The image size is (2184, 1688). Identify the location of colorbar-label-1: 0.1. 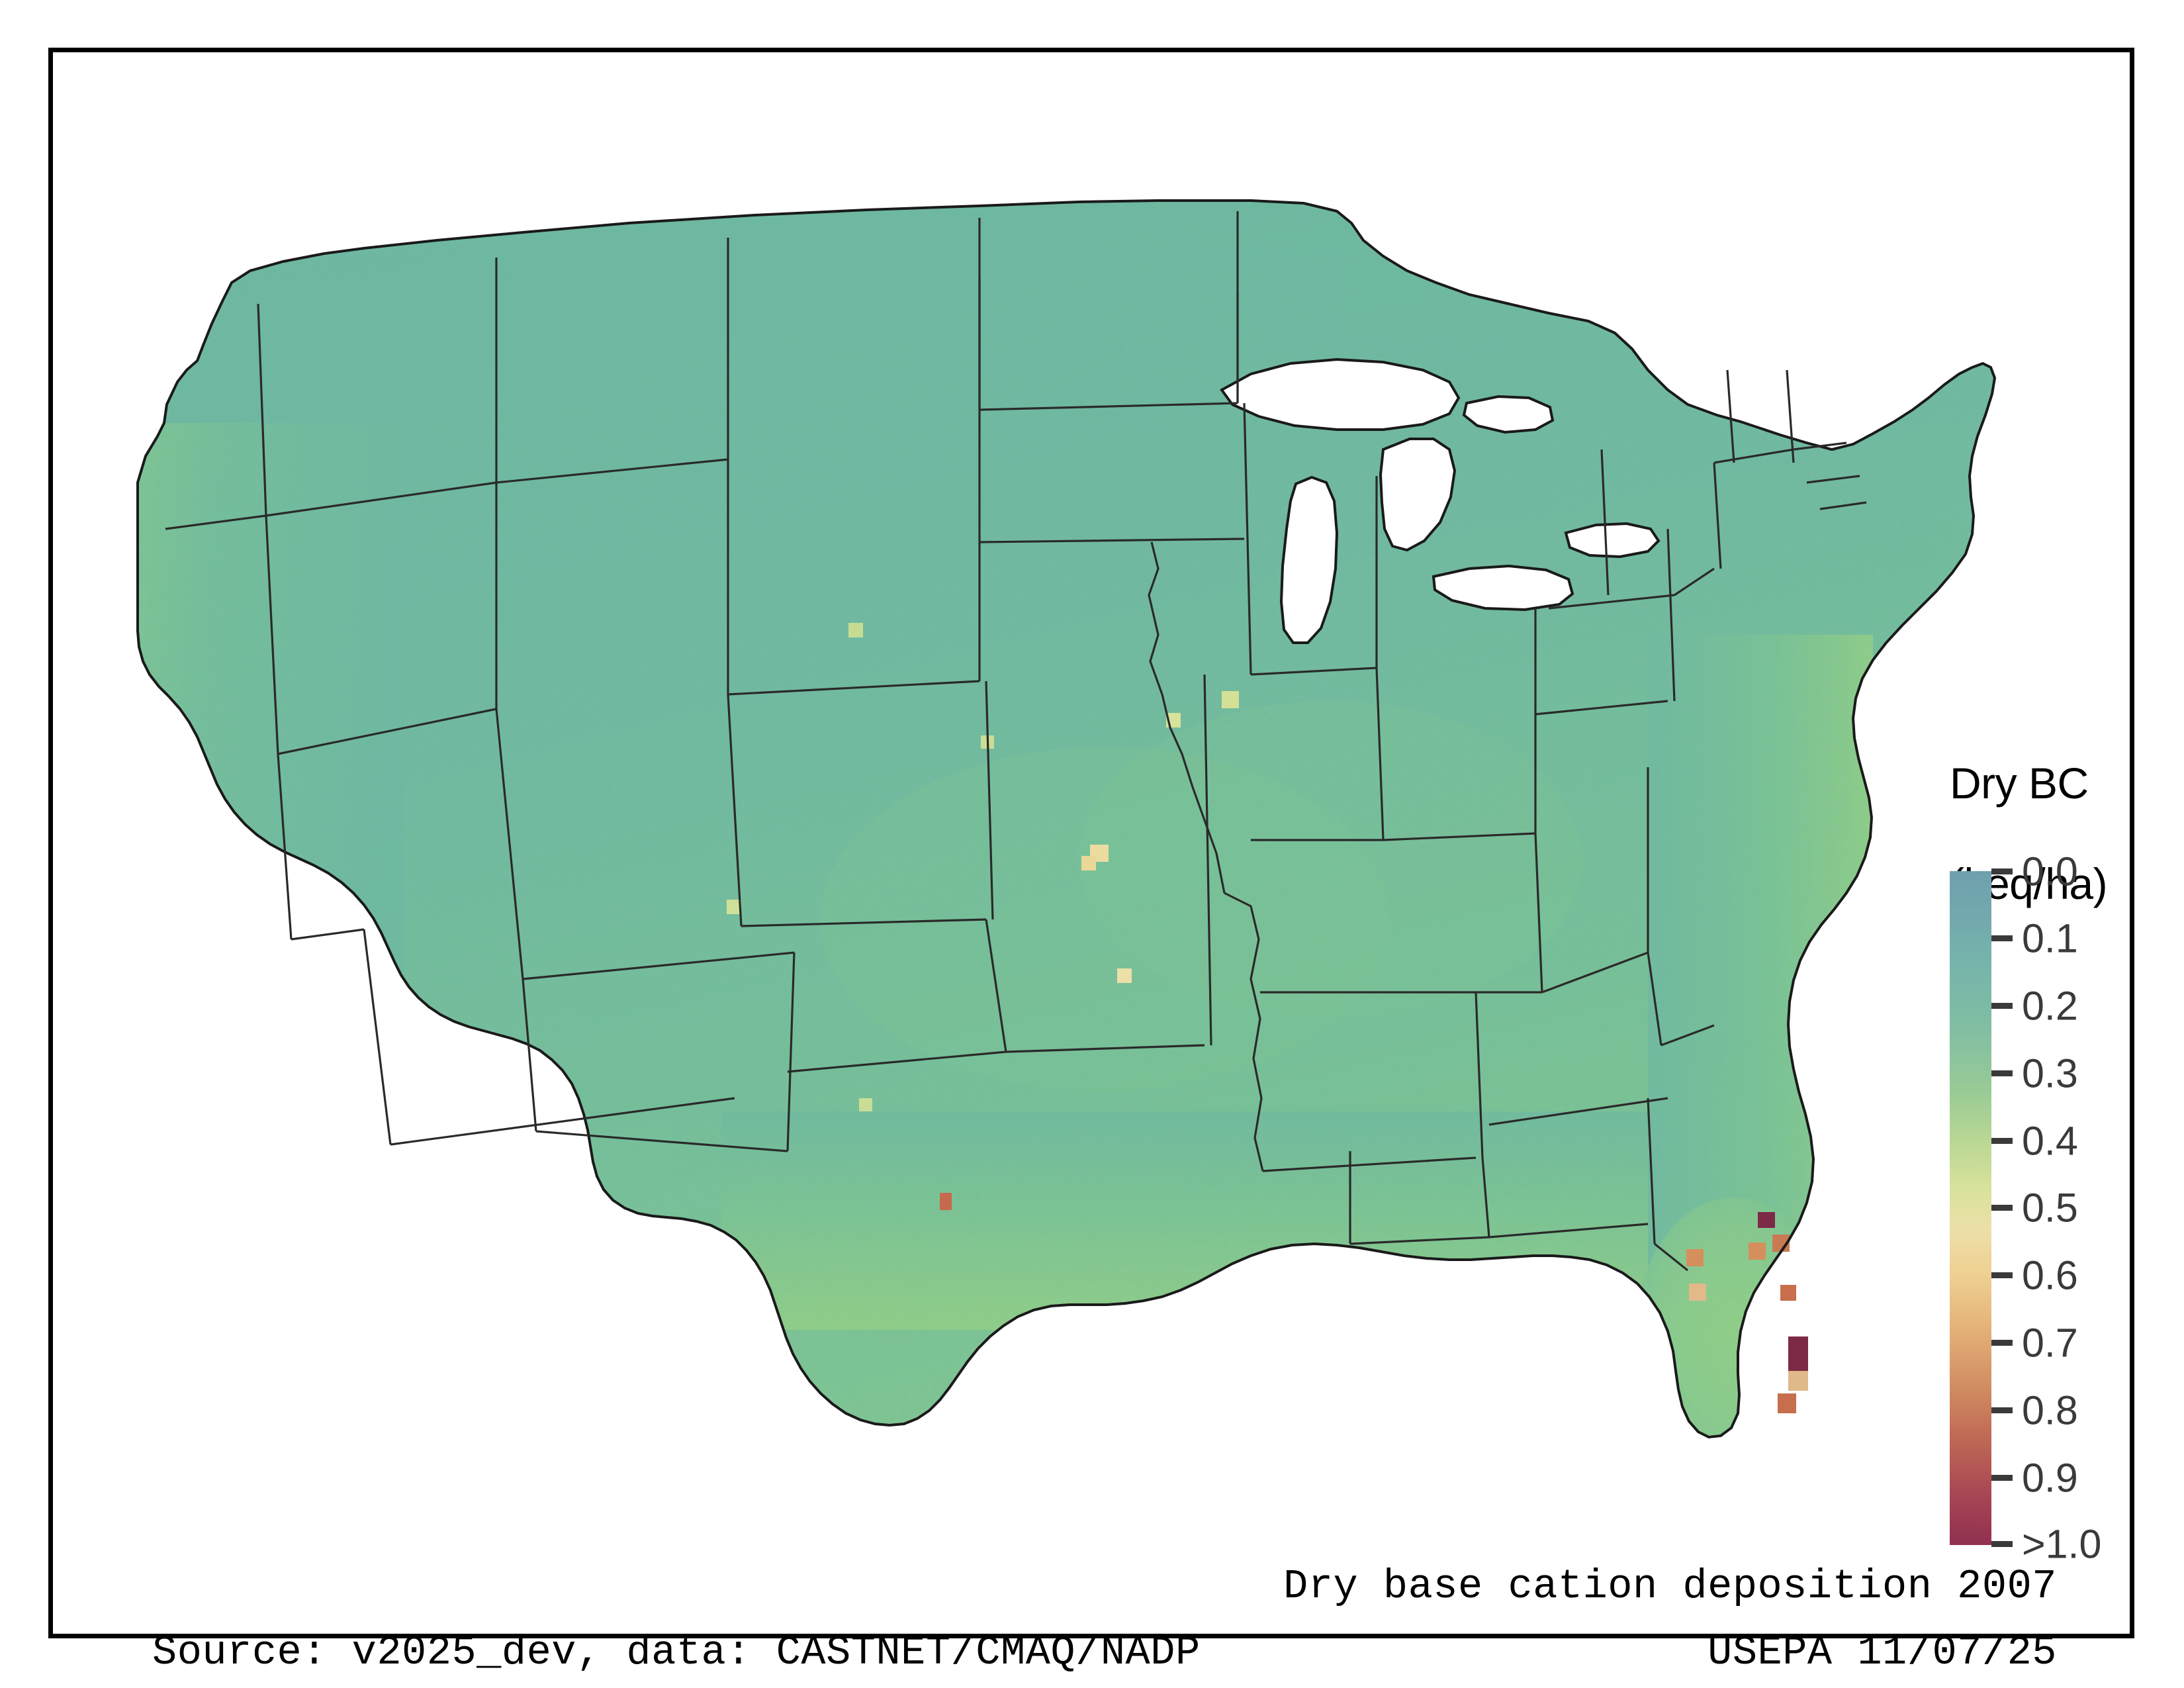
(2050, 938).